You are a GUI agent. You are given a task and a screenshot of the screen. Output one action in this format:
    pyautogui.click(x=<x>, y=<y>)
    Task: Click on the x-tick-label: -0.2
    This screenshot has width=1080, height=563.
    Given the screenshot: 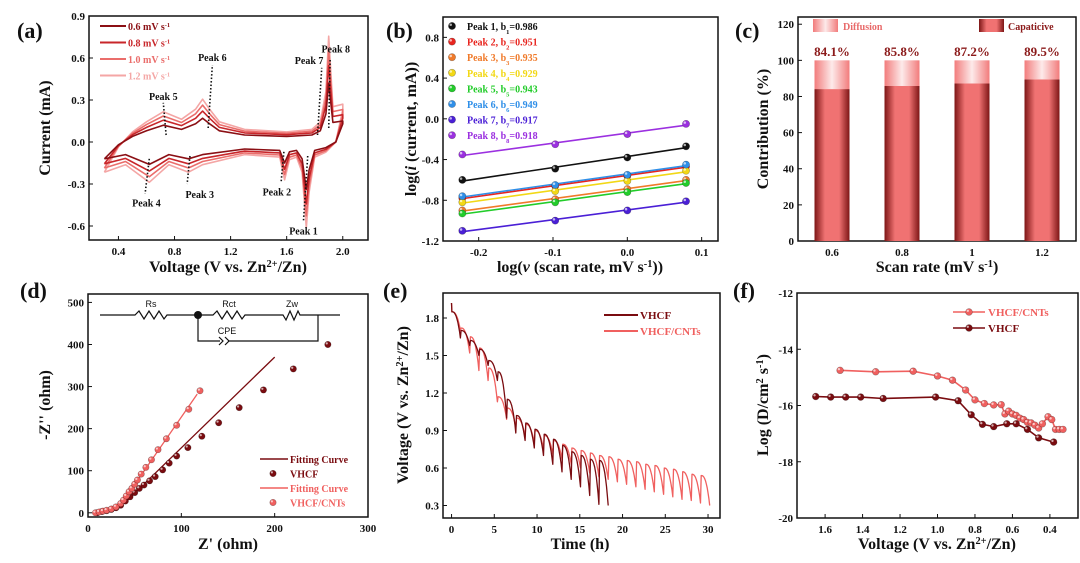 What is the action you would take?
    pyautogui.click(x=479, y=253)
    